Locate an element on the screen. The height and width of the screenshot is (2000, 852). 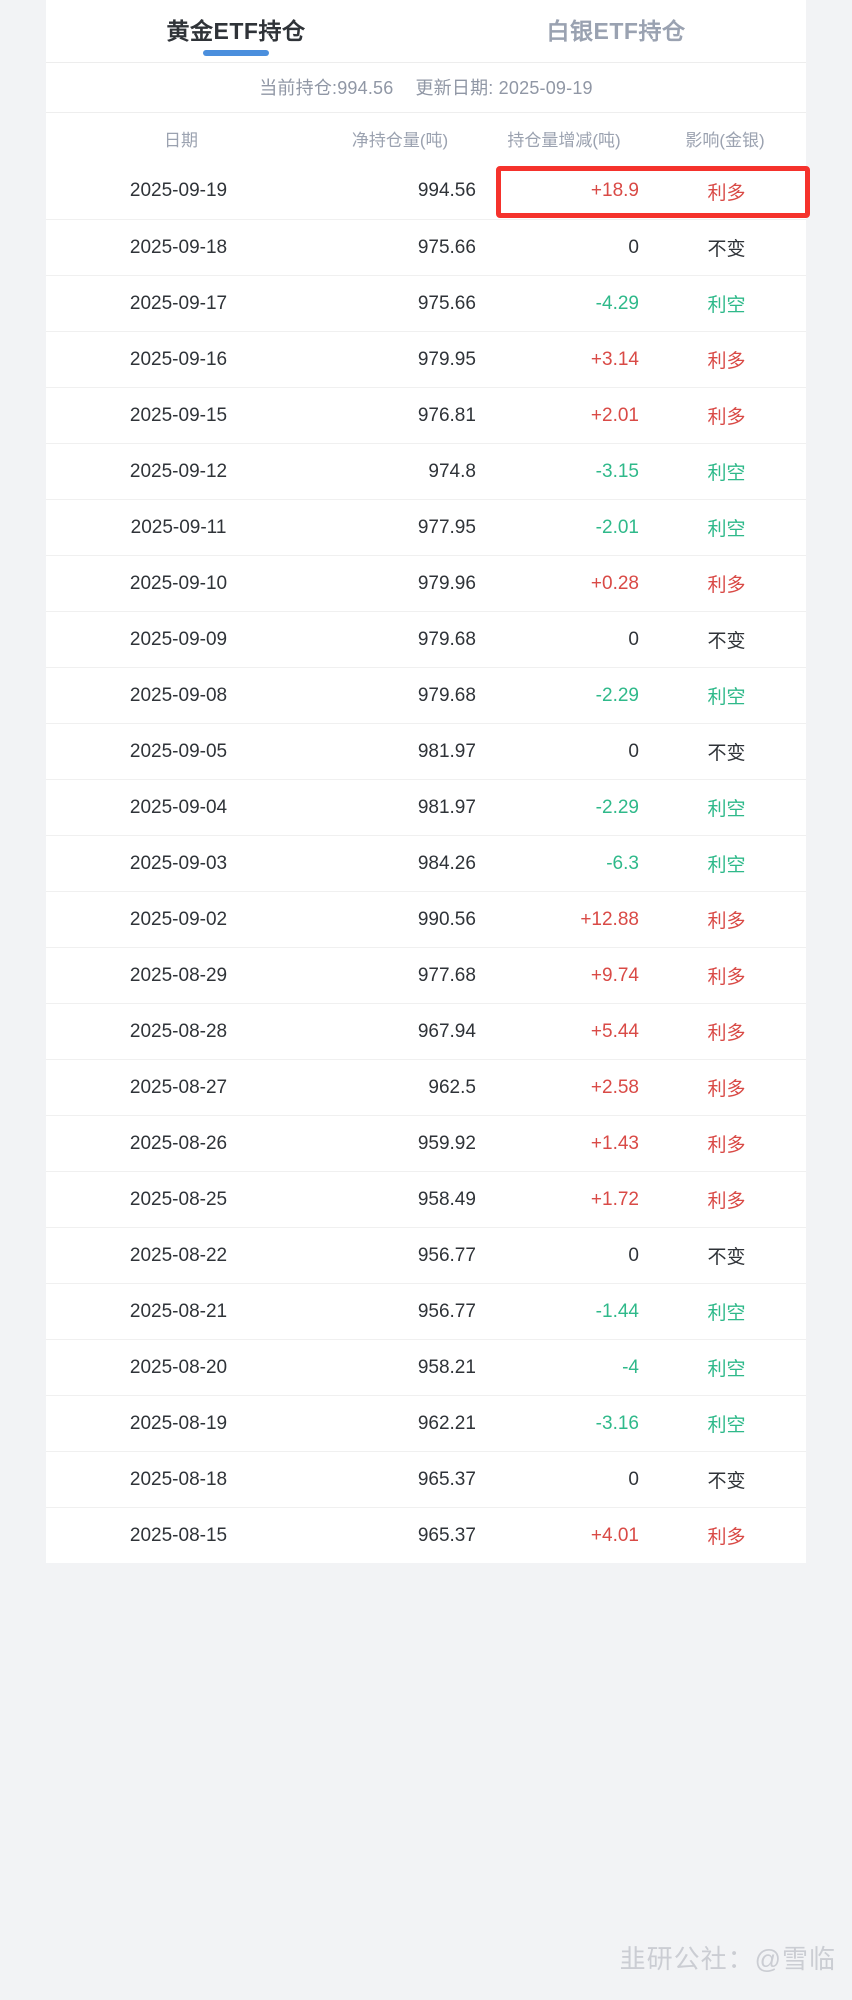
cell-net-holdings: 967.94 is located at coordinates (446, 1031).